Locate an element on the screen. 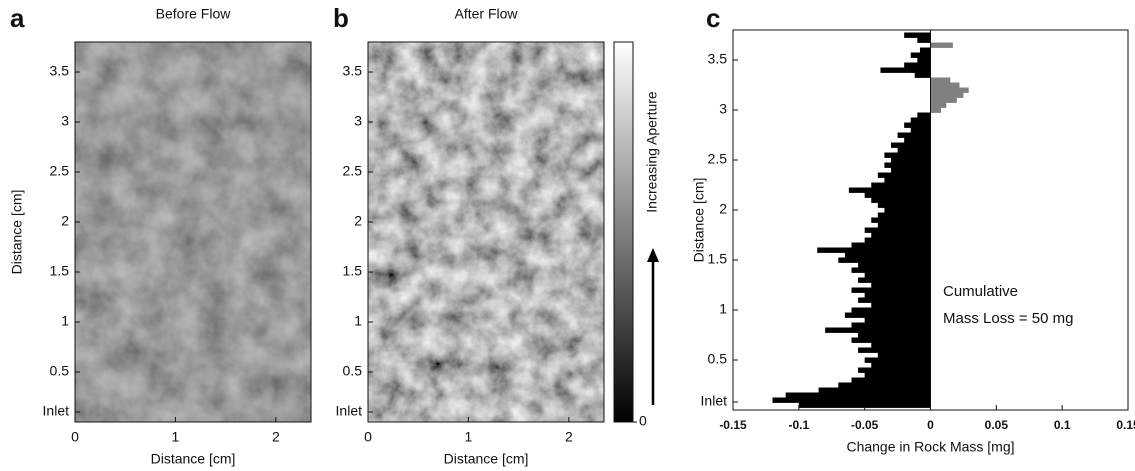 The height and width of the screenshot is (471, 1135). annotation: Cumulative is located at coordinates (980, 291).